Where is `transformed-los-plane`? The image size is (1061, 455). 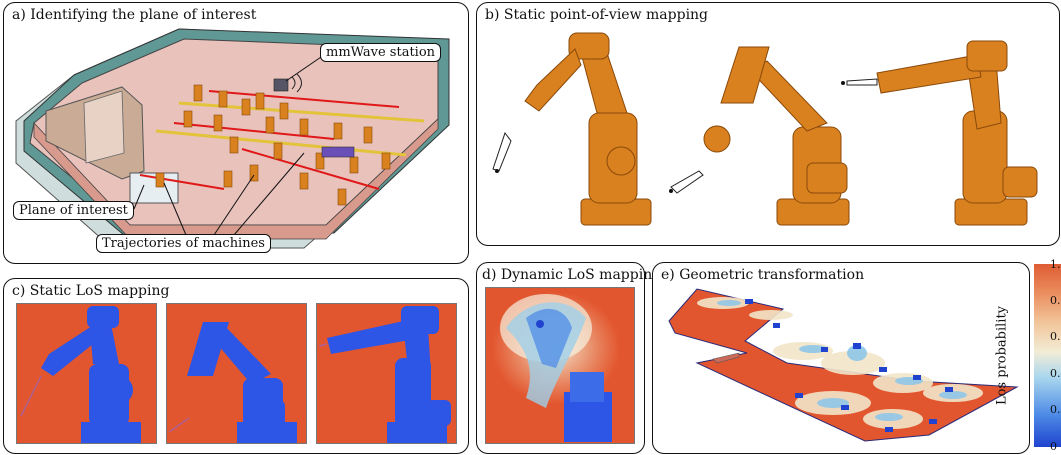 transformed-los-plane is located at coordinates (843, 365).